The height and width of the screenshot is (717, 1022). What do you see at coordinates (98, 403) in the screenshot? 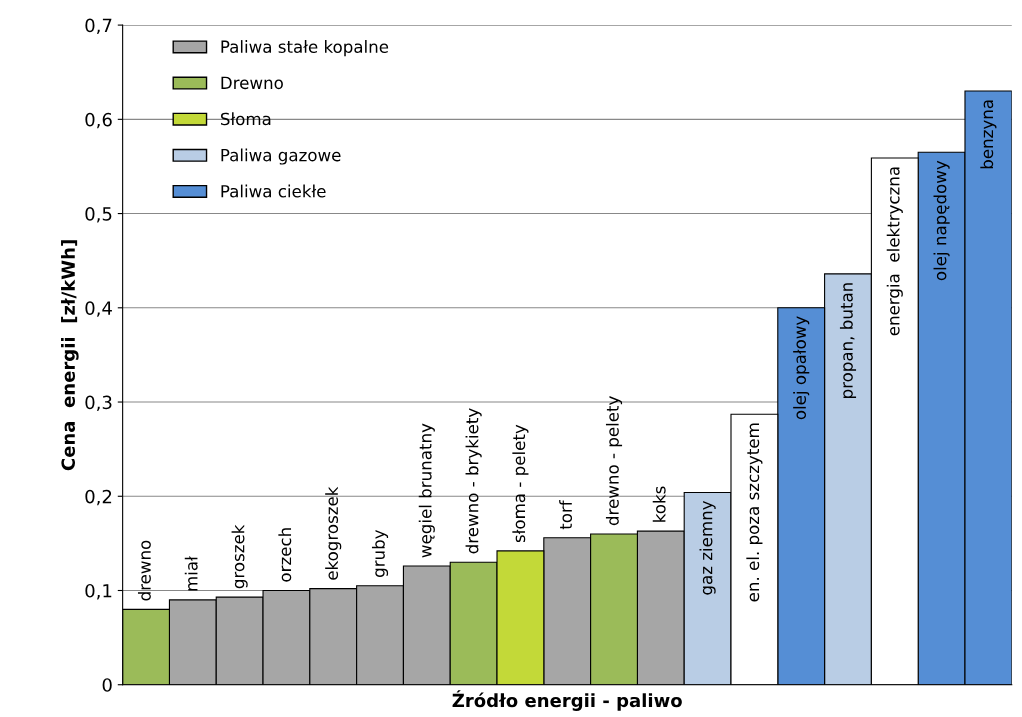
I see `y-tick-label: 0,3` at bounding box center [98, 403].